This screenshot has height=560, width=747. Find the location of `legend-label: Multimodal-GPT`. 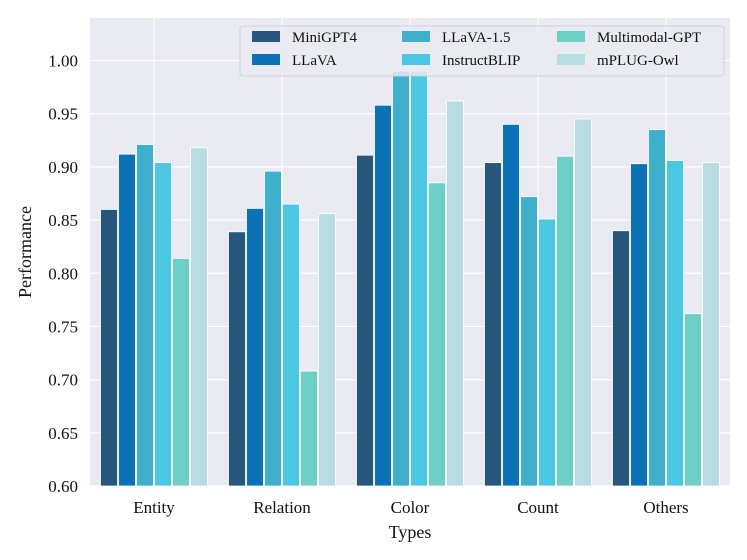

legend-label: Multimodal-GPT is located at coordinates (649, 38).